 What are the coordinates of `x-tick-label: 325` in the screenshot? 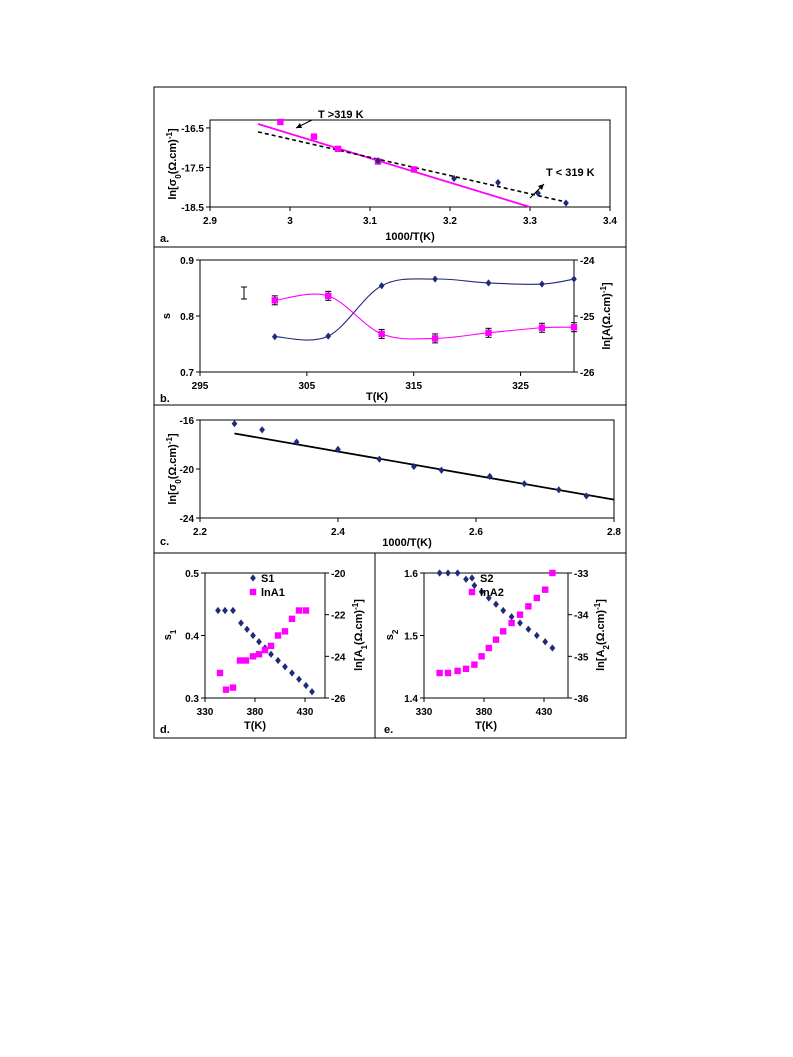 It's located at (520, 386).